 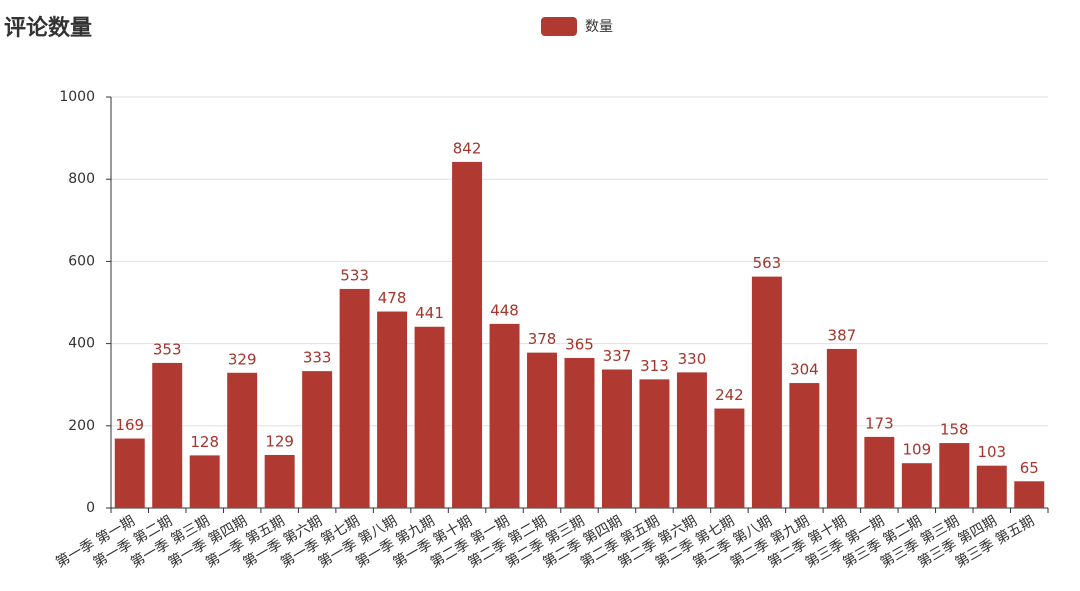 I want to click on y-tick-label: 200, so click(x=81, y=426).